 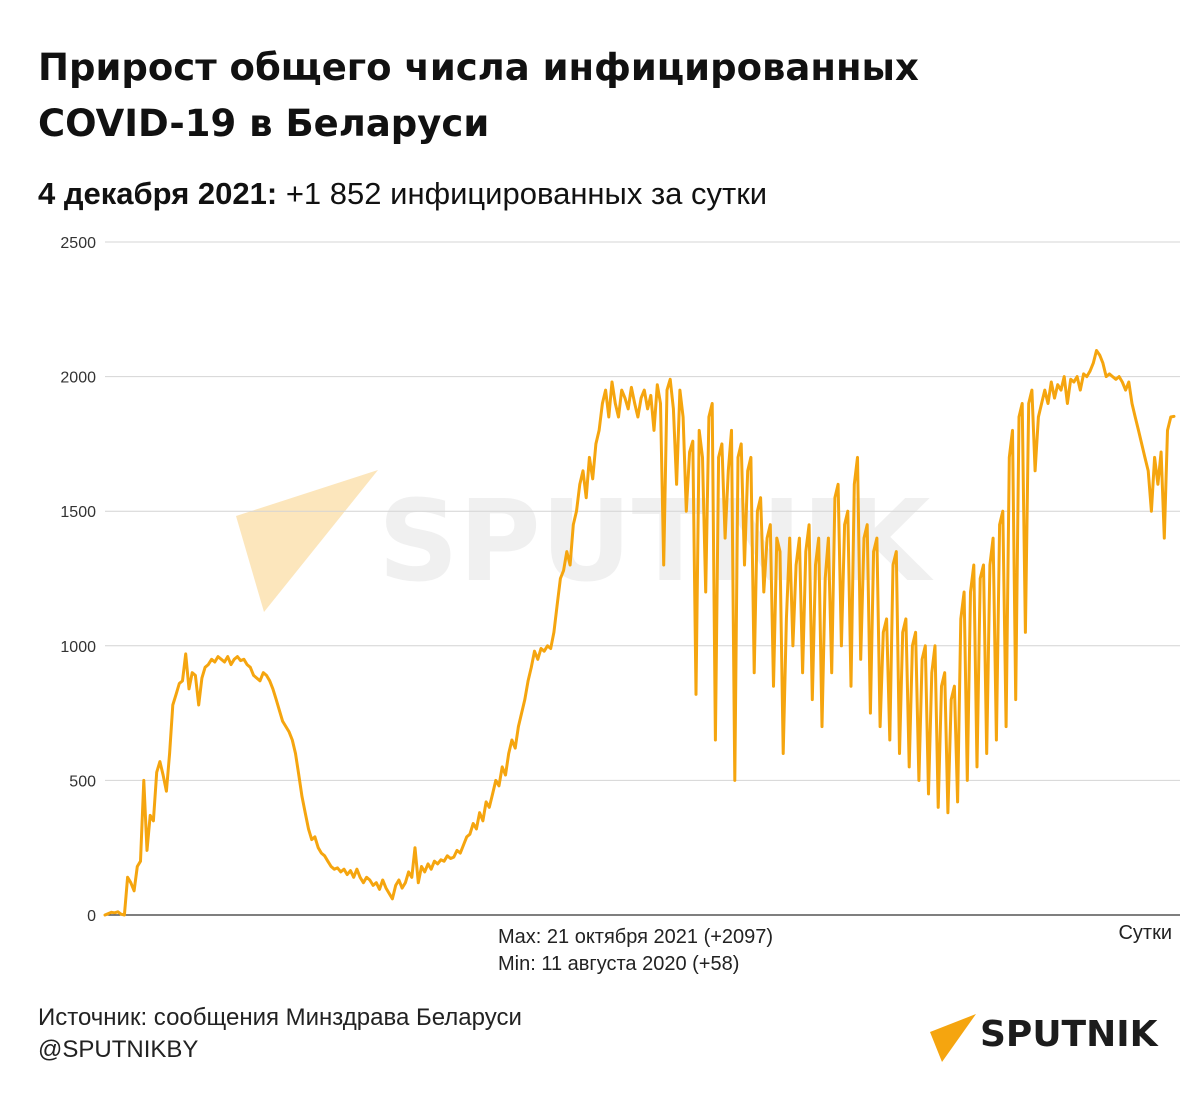 I want to click on y-tick-label: 2000, so click(x=78, y=378).